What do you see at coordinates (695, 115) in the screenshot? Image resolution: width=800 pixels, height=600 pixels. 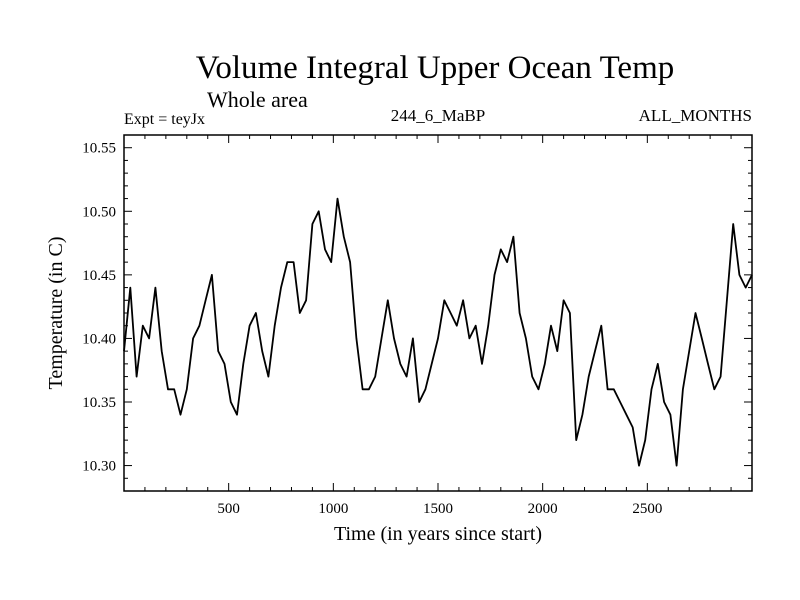 I see `months-label: ALL_MONTHS` at bounding box center [695, 115].